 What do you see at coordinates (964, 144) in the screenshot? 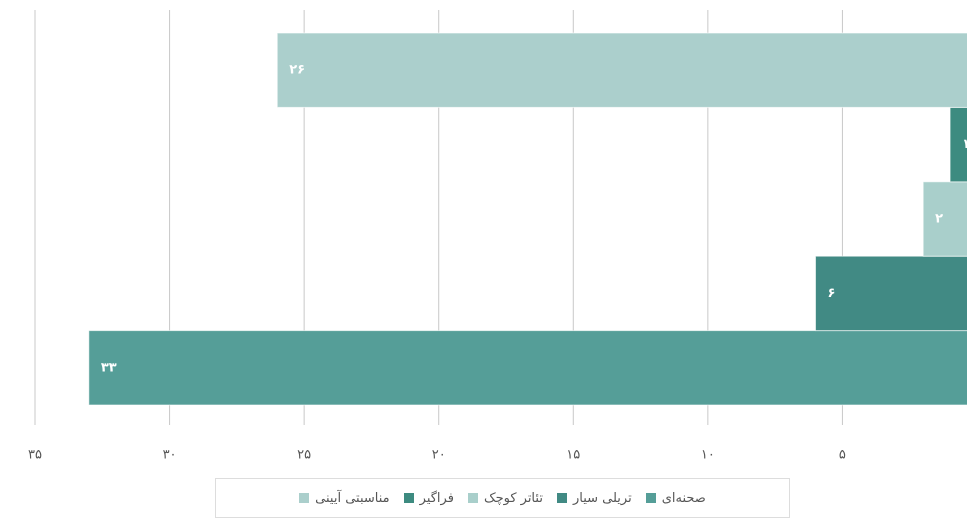
I see `value-label: ۱` at bounding box center [964, 144].